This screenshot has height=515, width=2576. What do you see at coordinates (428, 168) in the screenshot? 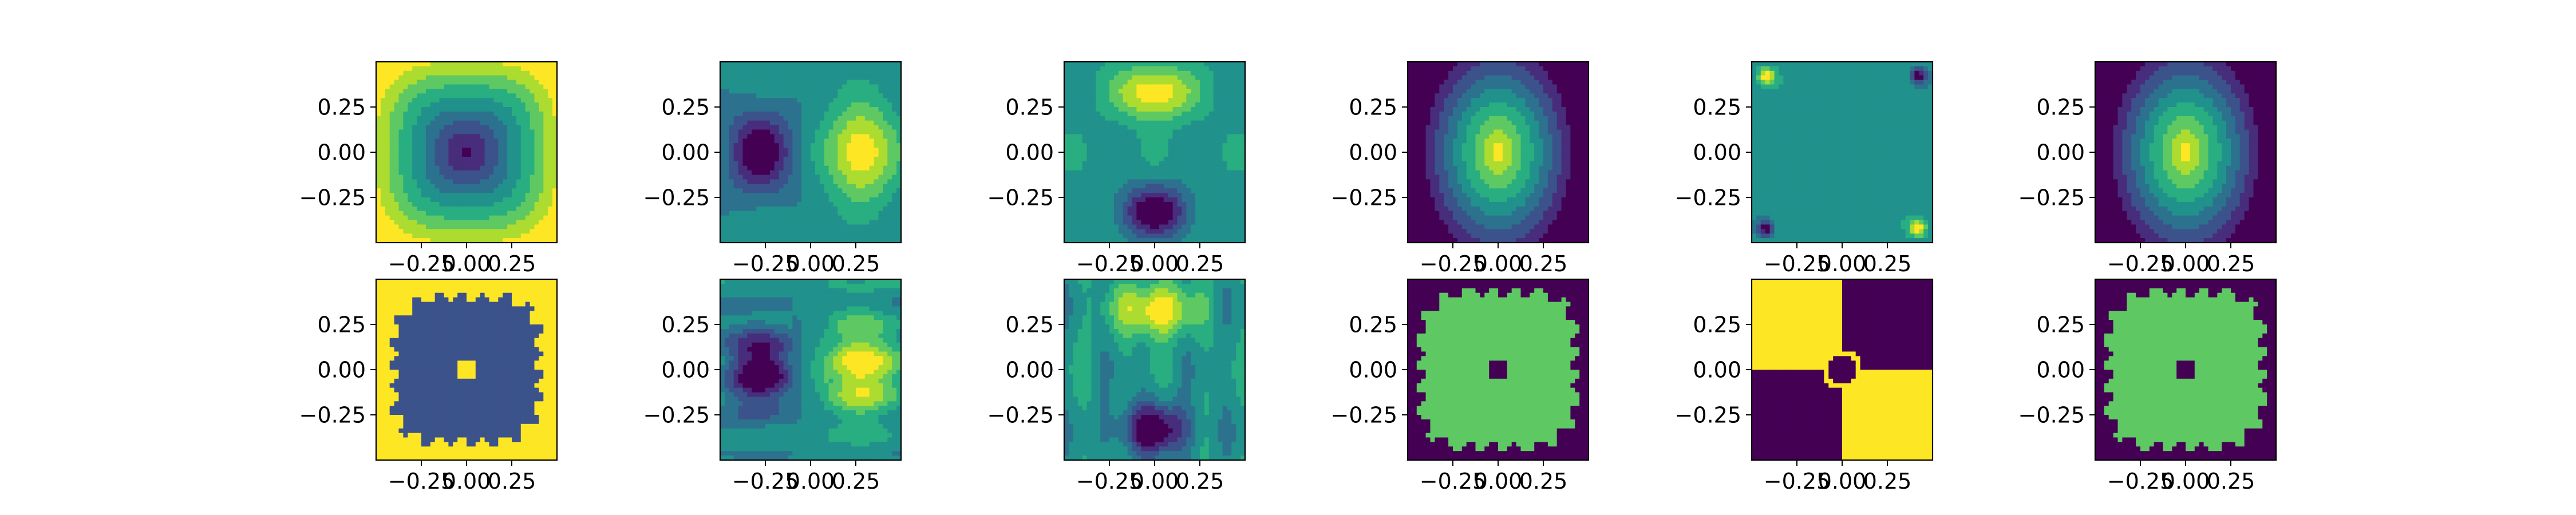
I see `panel-r0-c0: −0.250.000.25−0.250.000.25` at bounding box center [428, 168].